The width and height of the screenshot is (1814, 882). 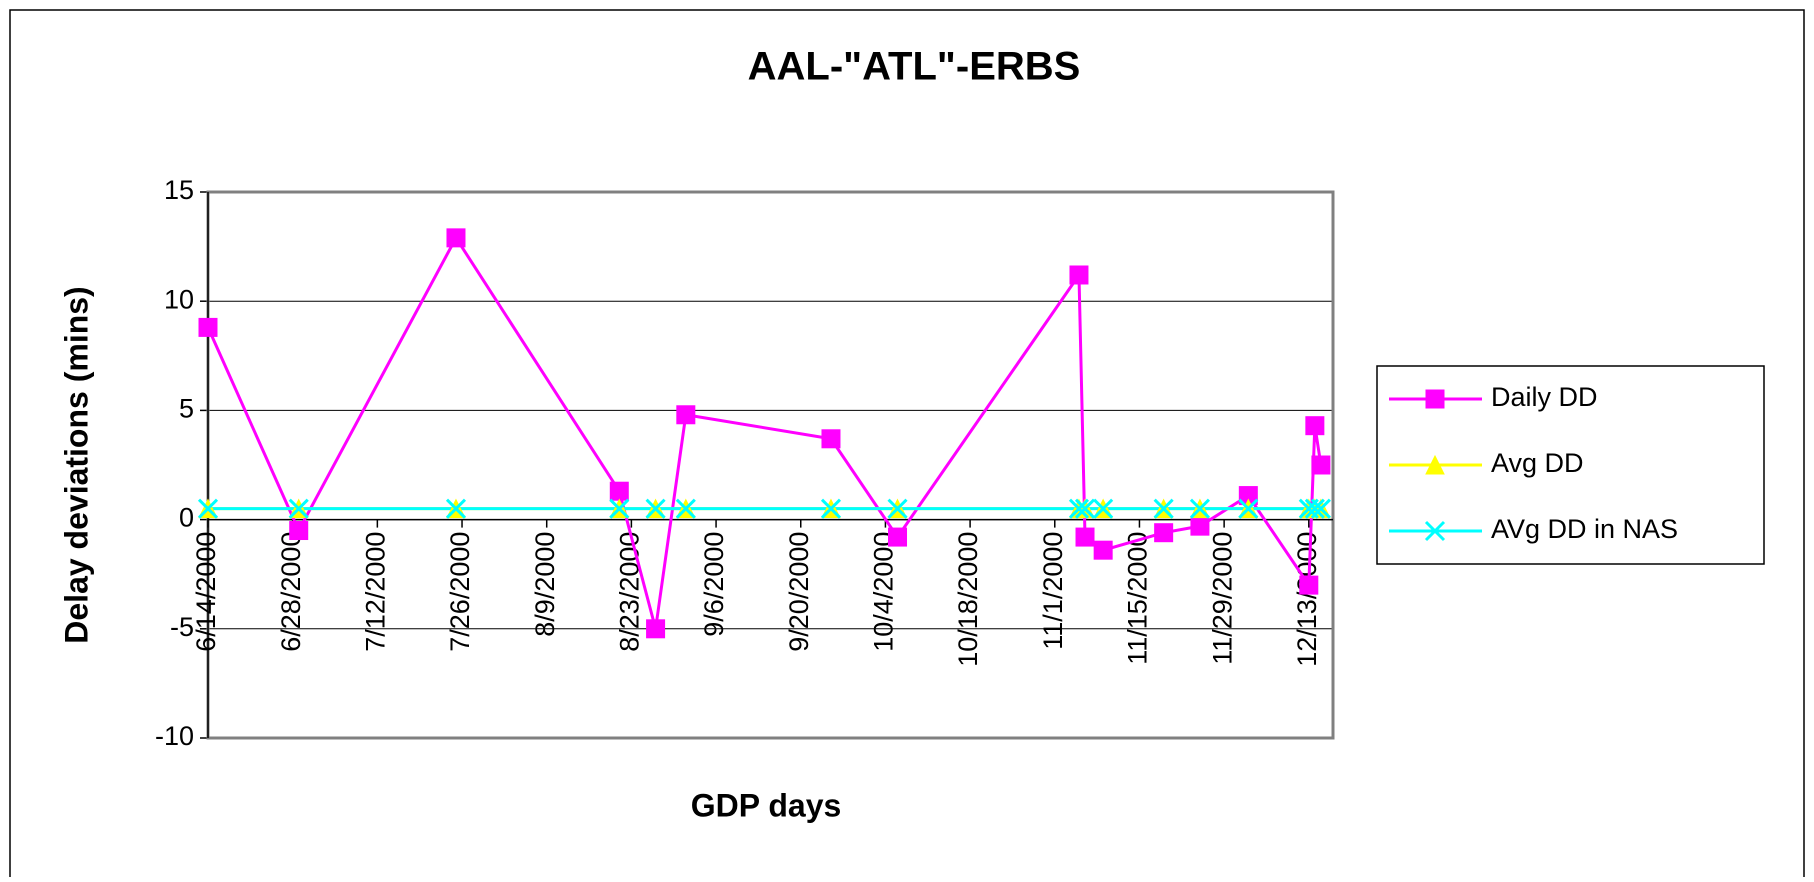 I want to click on x-tick-label: 9/20/2000, so click(x=799, y=592).